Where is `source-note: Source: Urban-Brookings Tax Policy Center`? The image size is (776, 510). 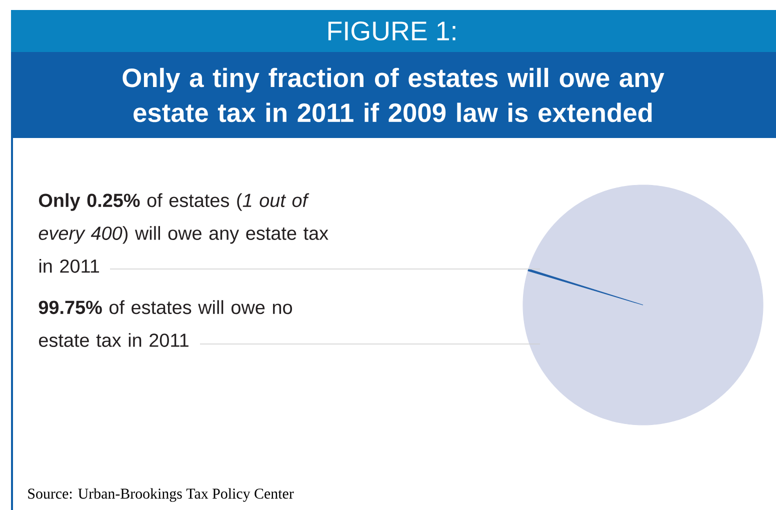 source-note: Source: Urban-Brookings Tax Policy Center is located at coordinates (161, 495).